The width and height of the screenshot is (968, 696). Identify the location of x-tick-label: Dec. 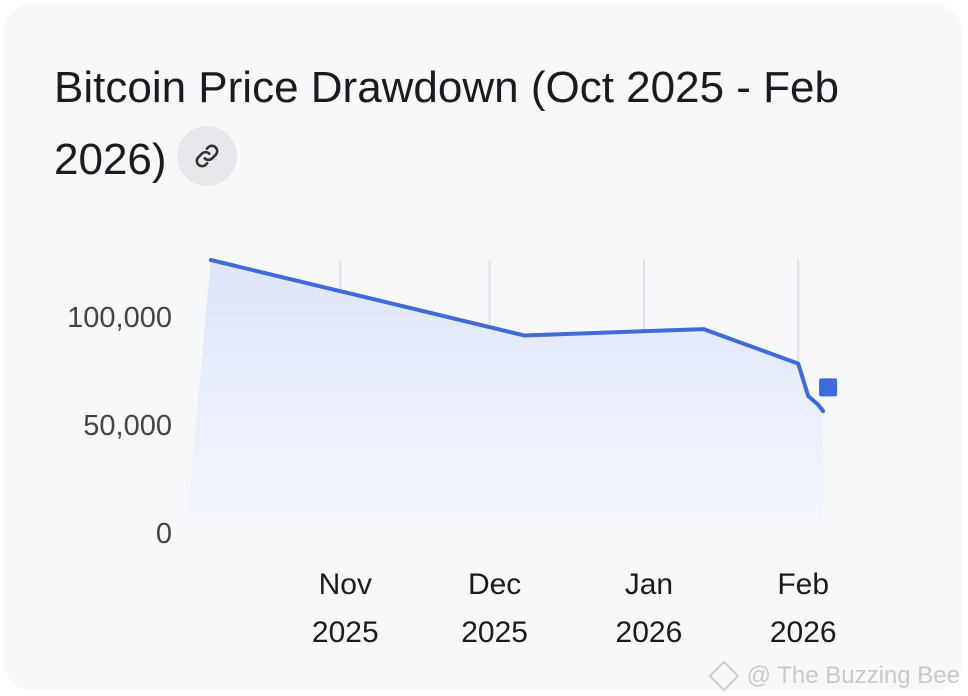
(494, 584).